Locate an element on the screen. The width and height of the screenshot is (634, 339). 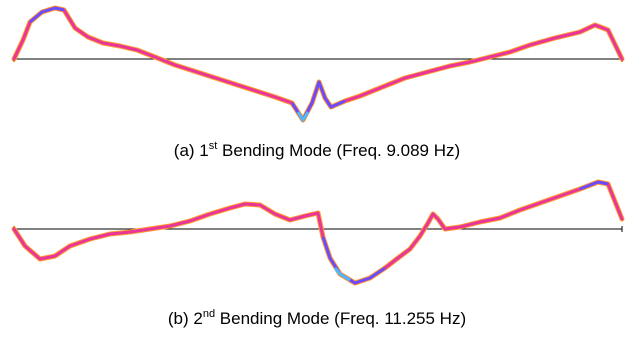
mode-1-caption-superscript: st is located at coordinates (213, 146).